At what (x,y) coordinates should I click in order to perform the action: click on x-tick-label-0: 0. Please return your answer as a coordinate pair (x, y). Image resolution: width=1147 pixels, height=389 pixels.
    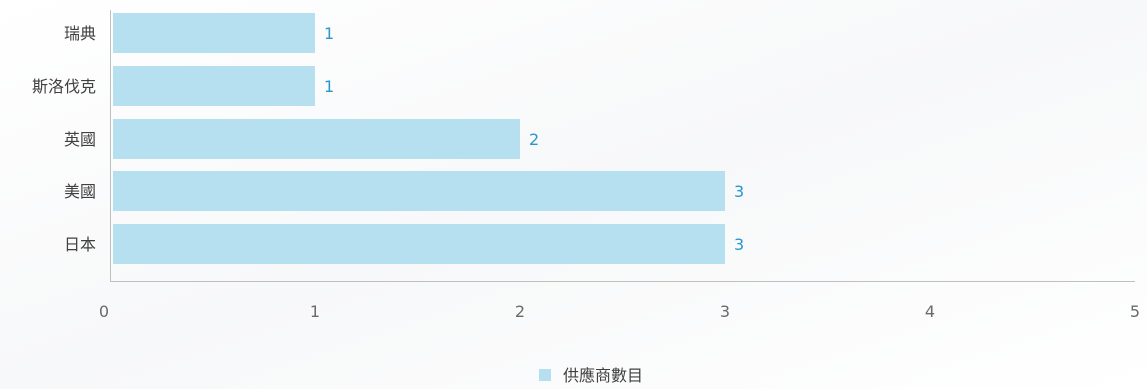
    Looking at the image, I should click on (104, 311).